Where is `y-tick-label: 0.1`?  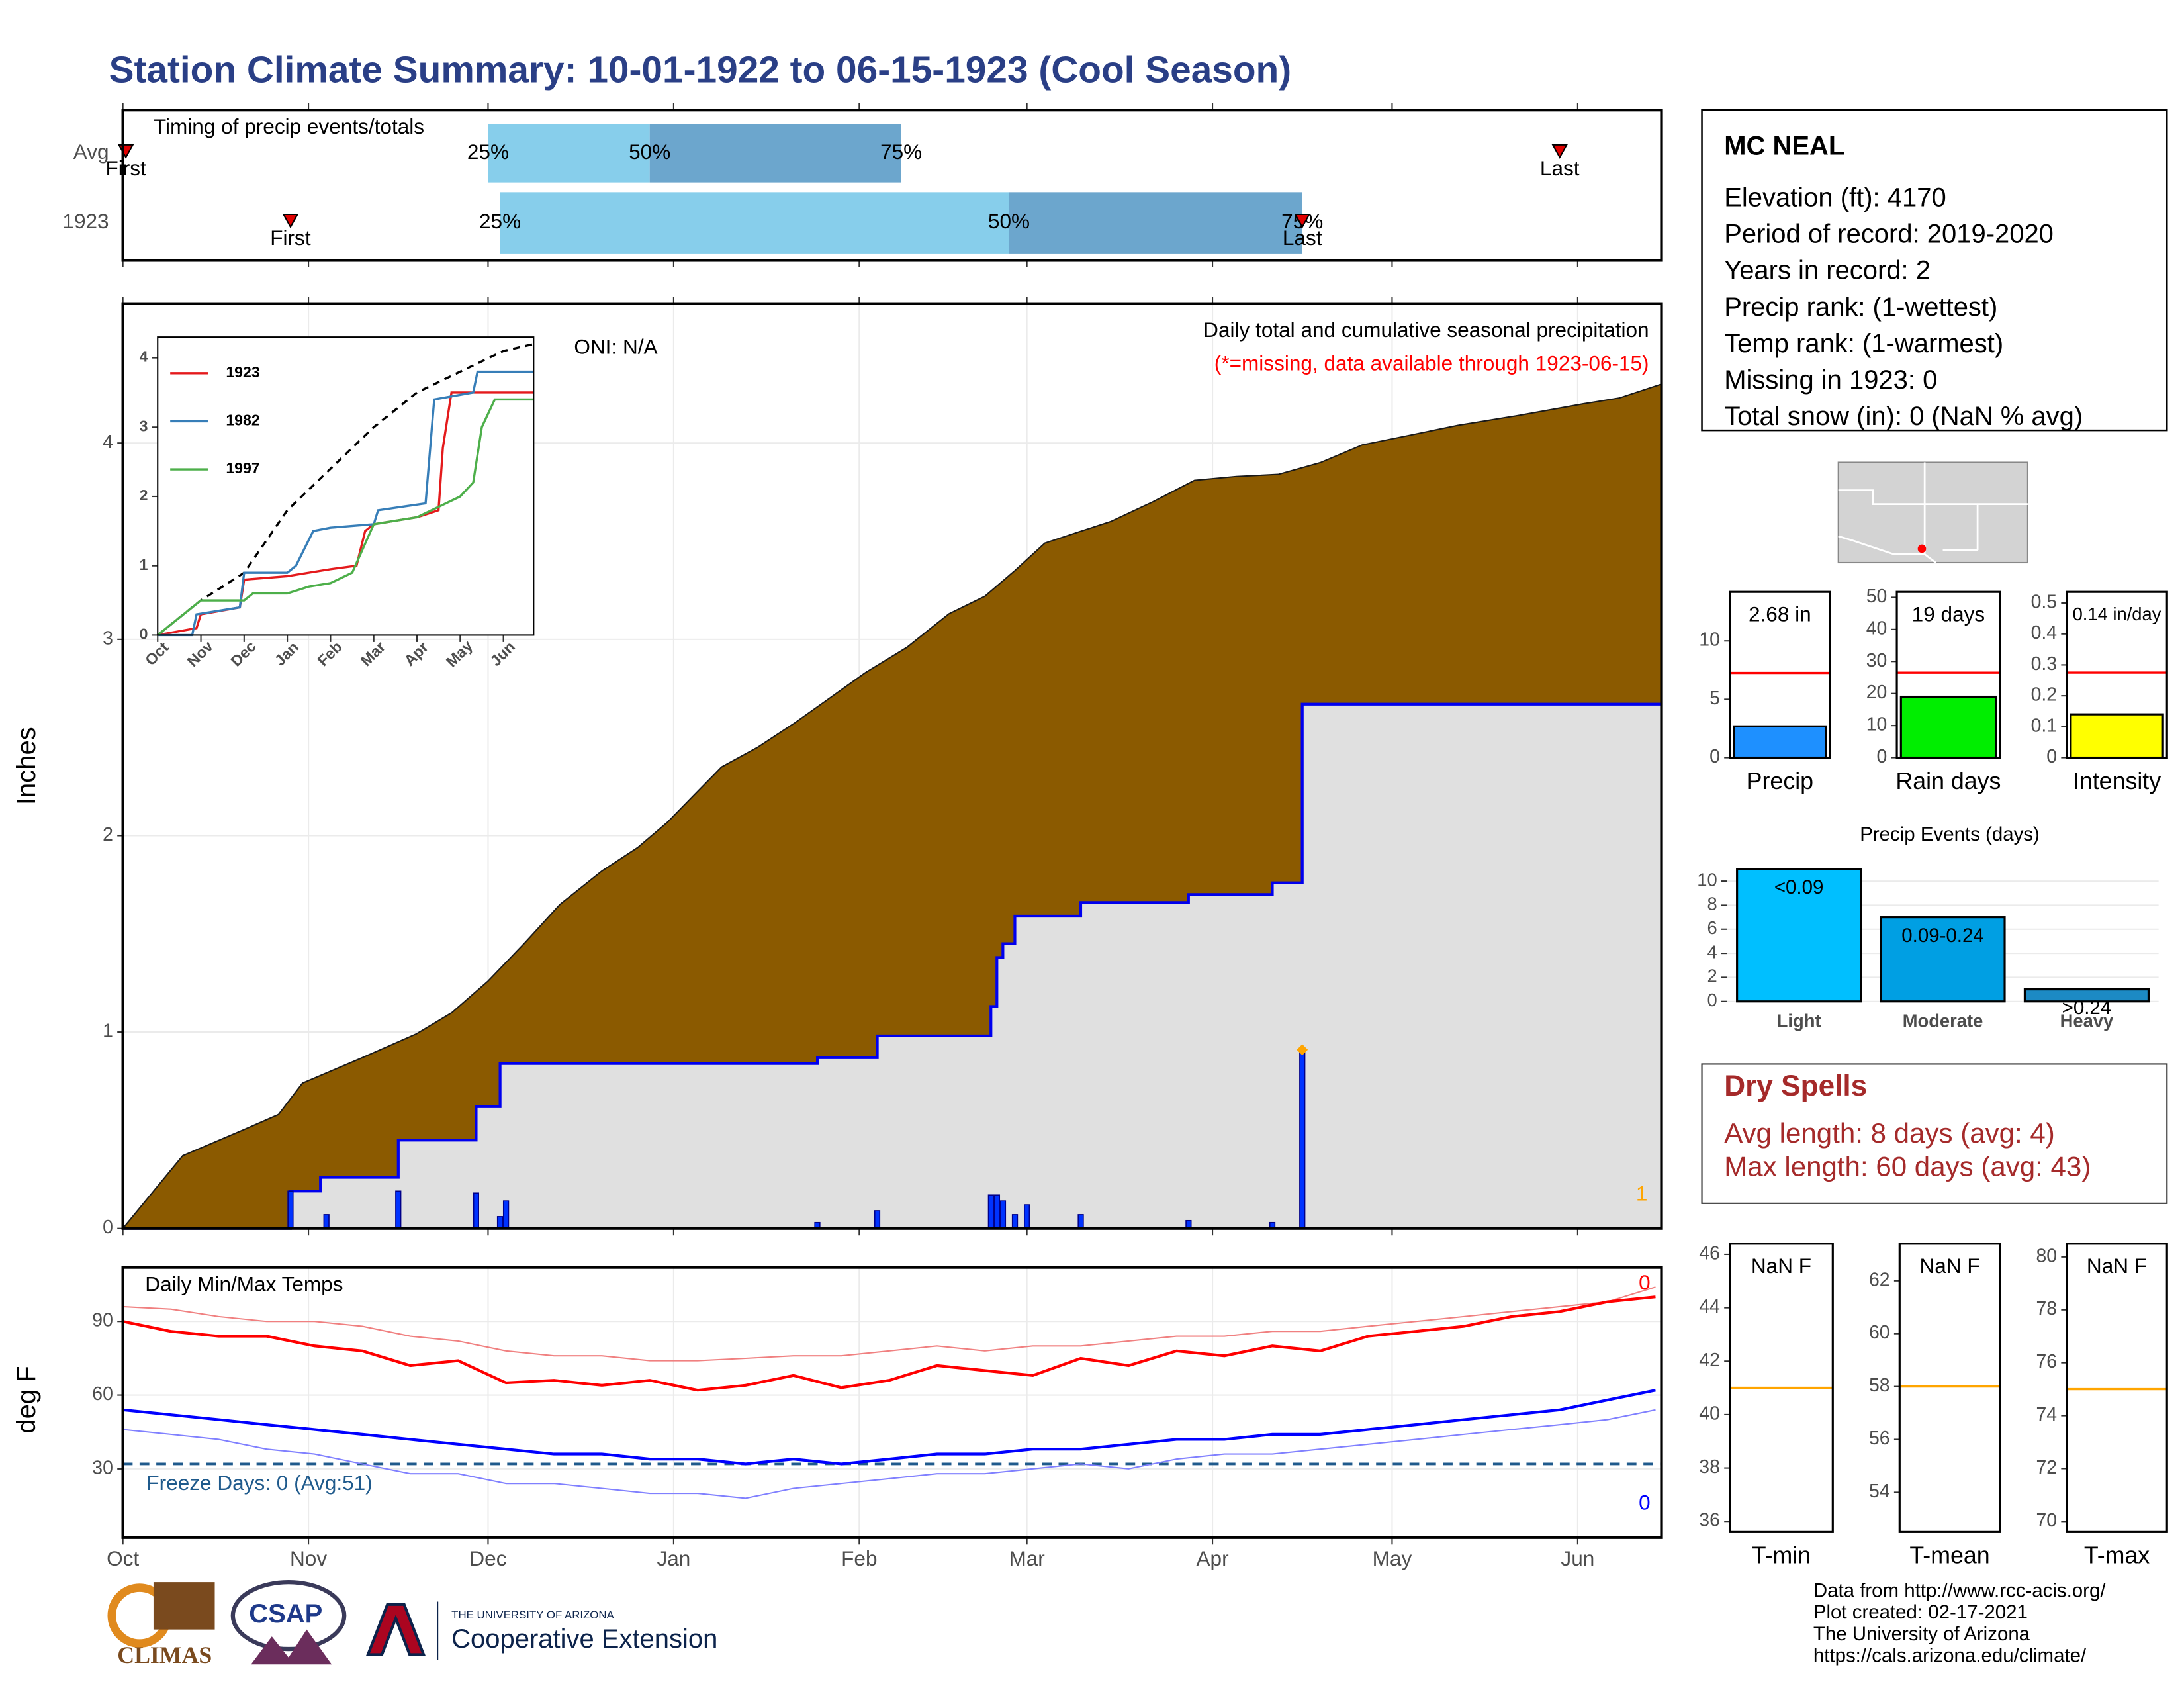
y-tick-label: 0.1 is located at coordinates (2044, 725).